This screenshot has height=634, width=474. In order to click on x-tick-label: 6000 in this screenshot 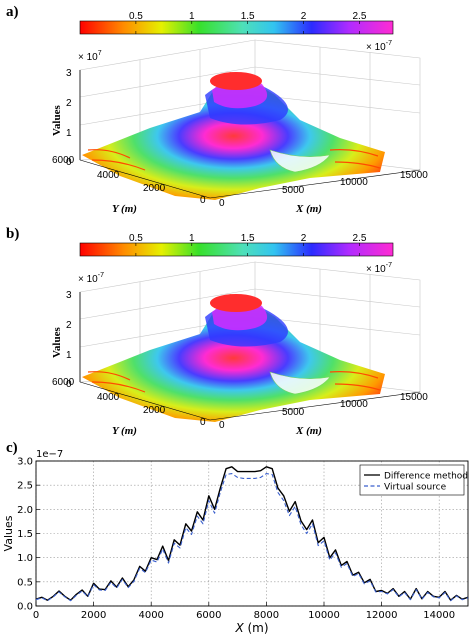, I will do `click(208, 615)`.